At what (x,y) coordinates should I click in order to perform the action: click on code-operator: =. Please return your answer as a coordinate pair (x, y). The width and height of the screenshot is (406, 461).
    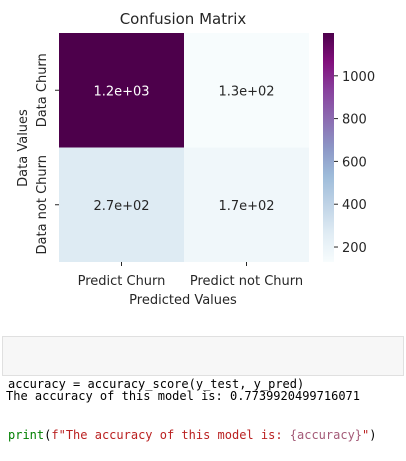
    Looking at the image, I should click on (76, 384).